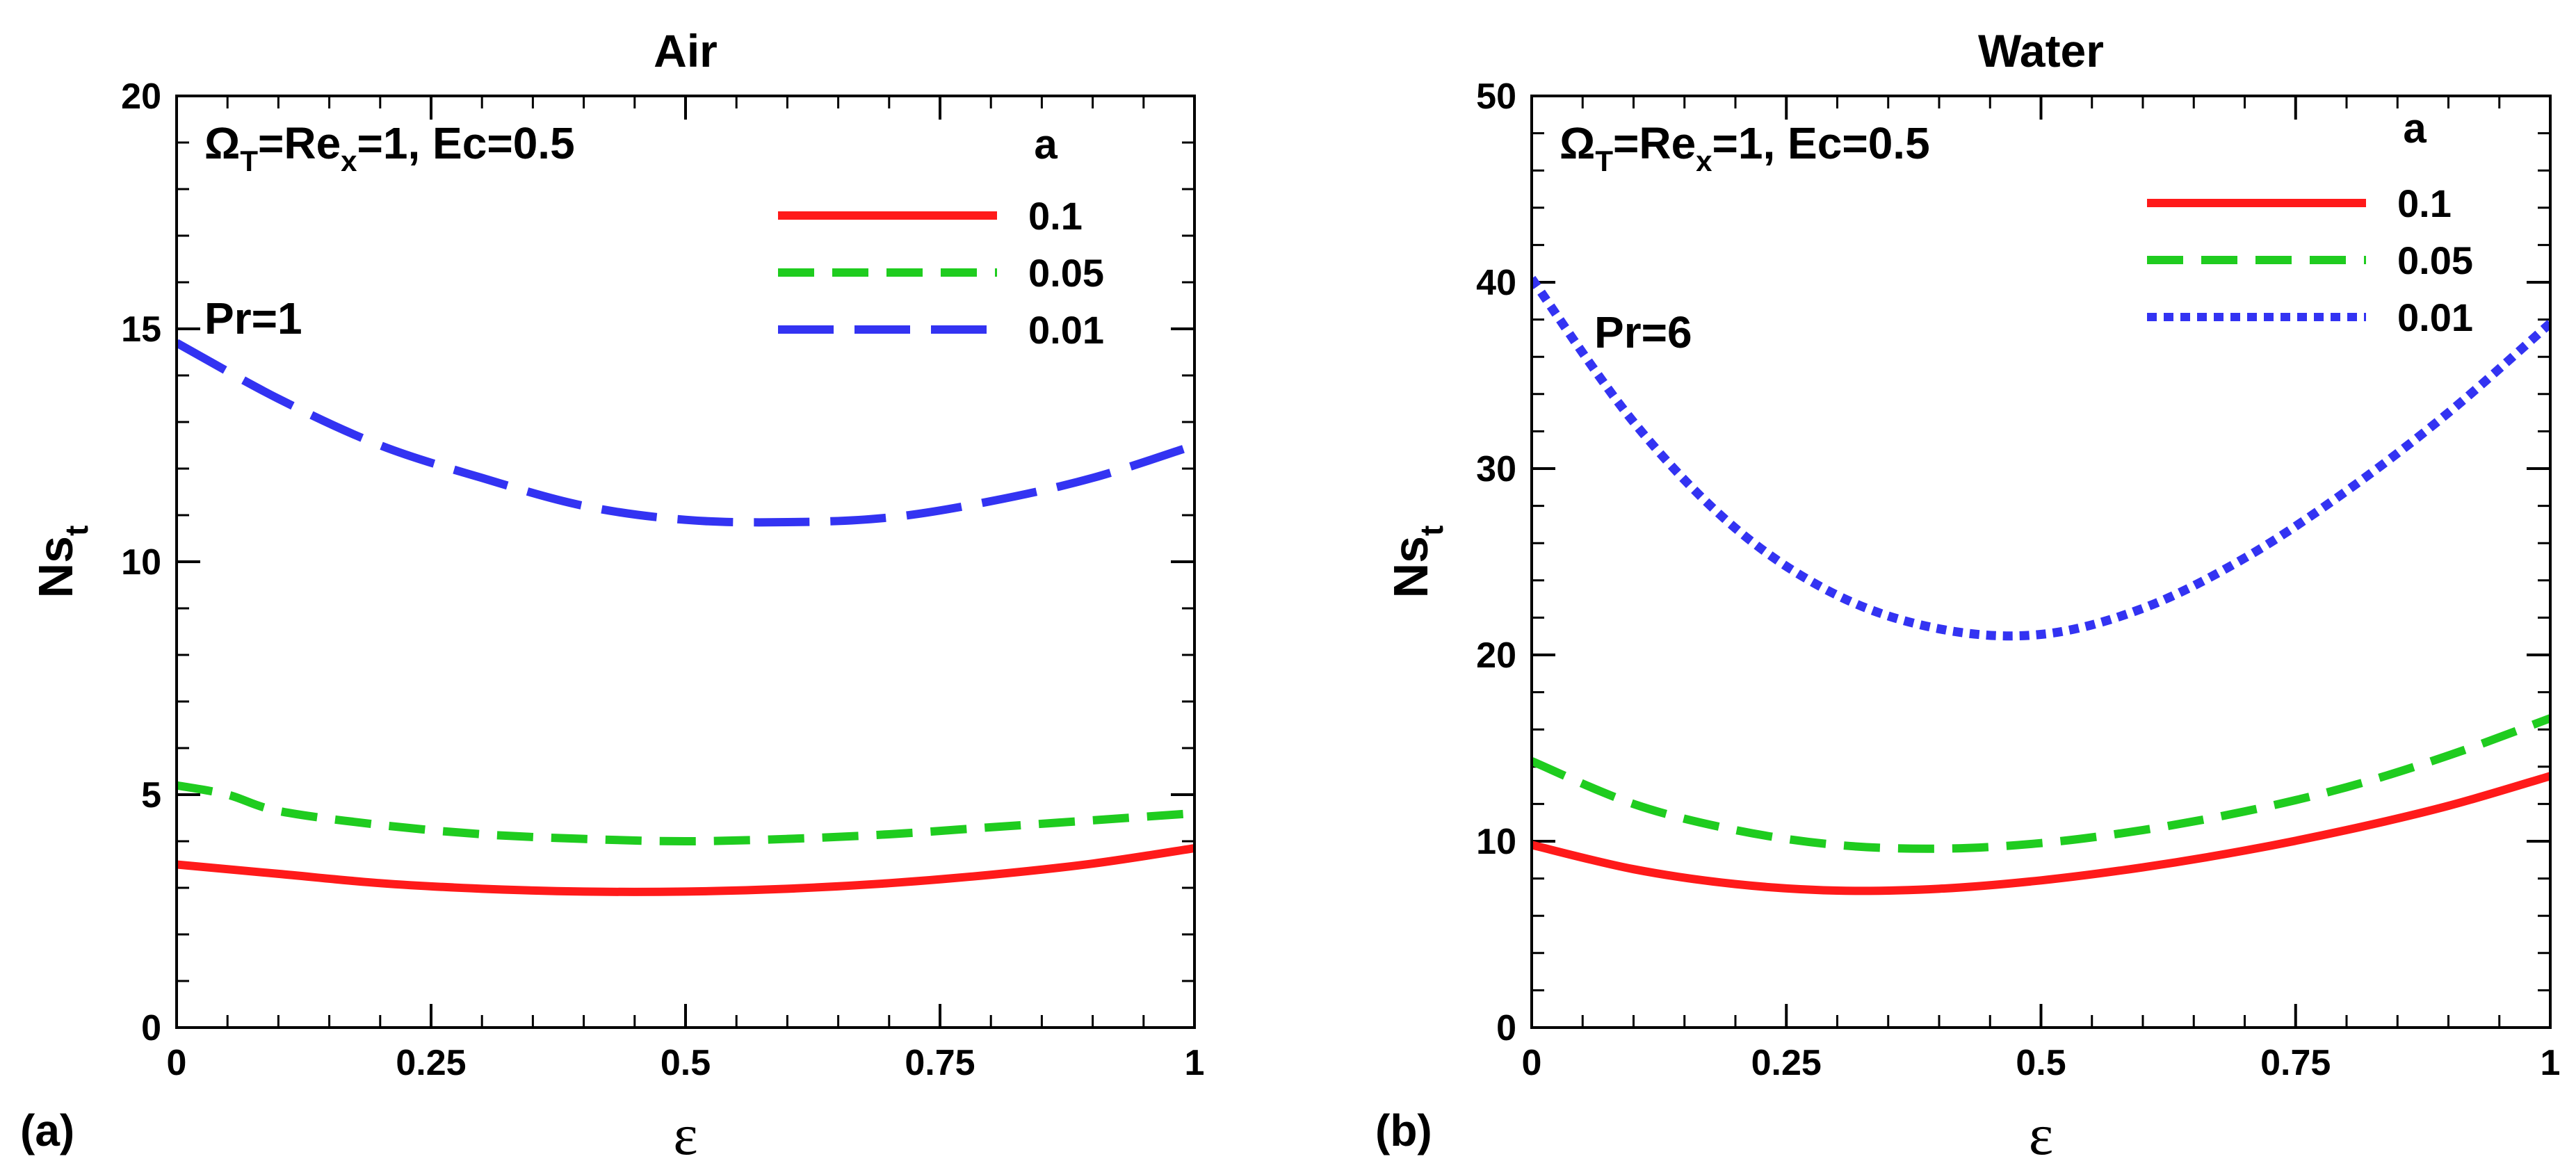  I want to click on y-tick-label: 40, so click(1496, 283).